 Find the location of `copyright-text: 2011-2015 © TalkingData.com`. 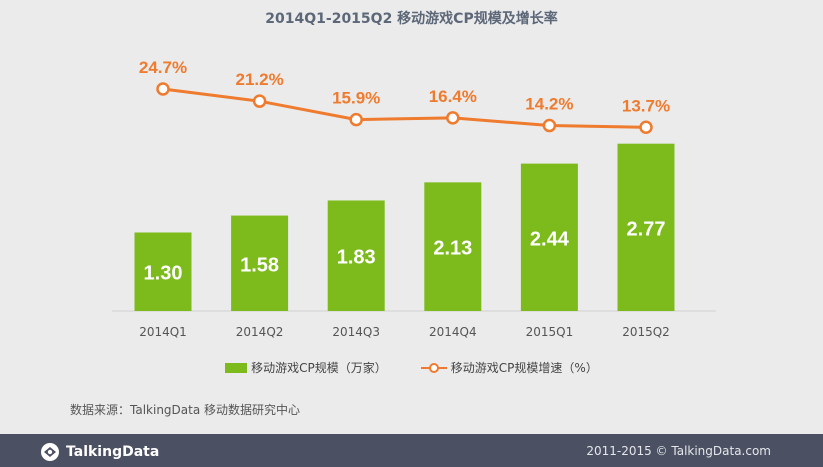

copyright-text: 2011-2015 © TalkingData.com is located at coordinates (678, 451).